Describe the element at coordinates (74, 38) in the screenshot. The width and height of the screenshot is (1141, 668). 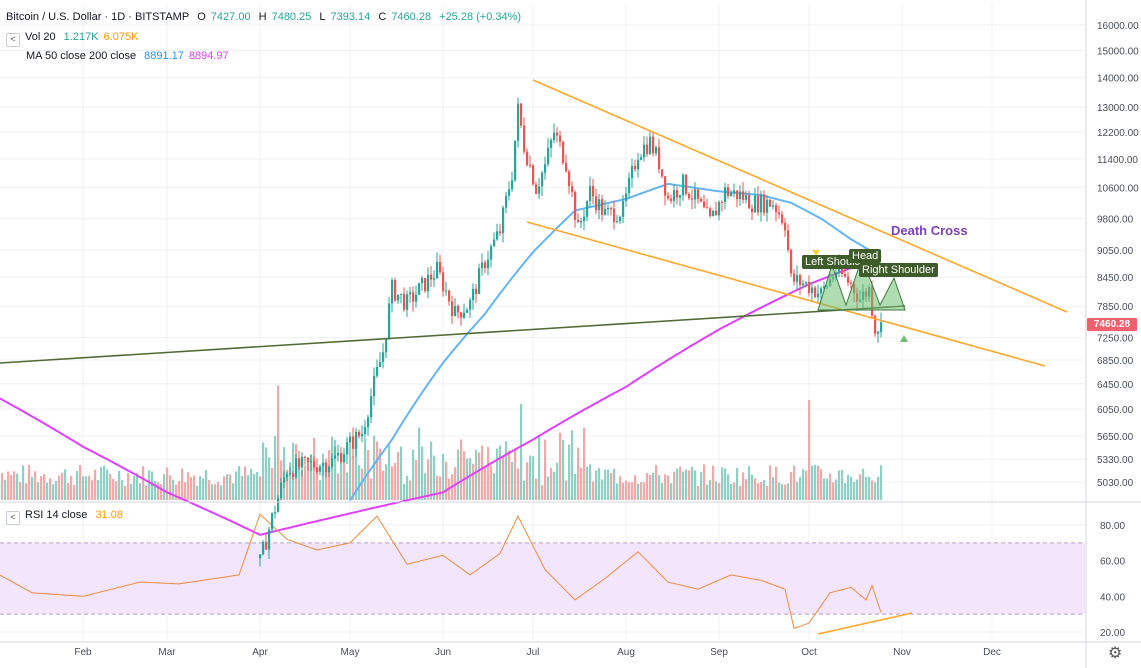
I see `volume-legend: < Vol 20 1.217K 6.075K` at that location.